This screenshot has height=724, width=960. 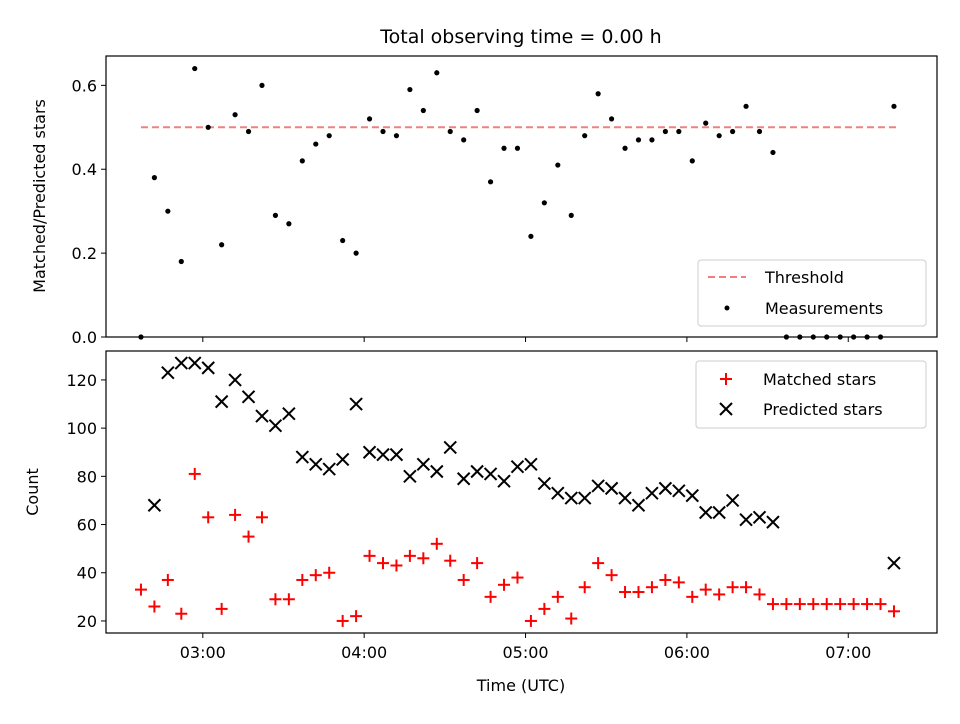 I want to click on measurements-legend-label: Measurements, so click(x=824, y=308).